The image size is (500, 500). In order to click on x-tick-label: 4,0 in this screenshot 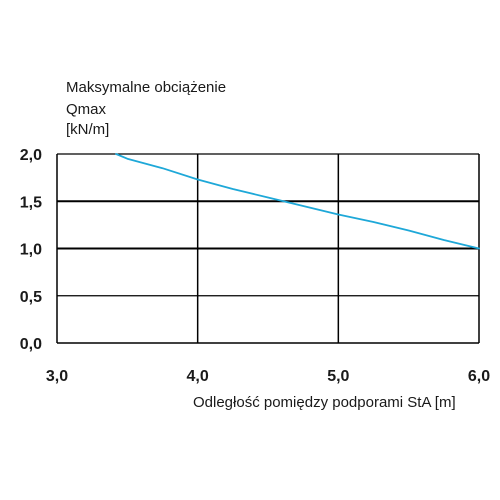, I will do `click(198, 376)`.